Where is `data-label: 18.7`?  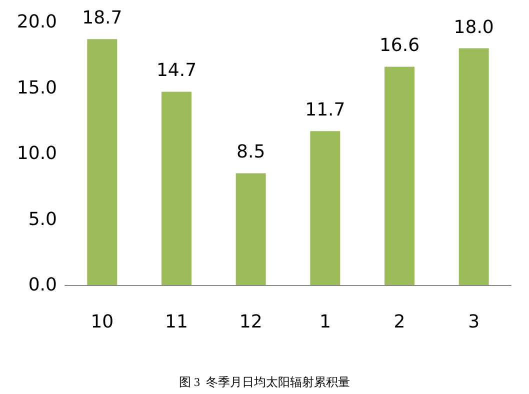 data-label: 18.7 is located at coordinates (102, 18).